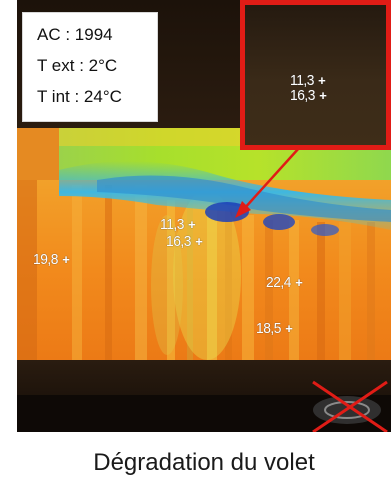 The height and width of the screenshot is (494, 391). Describe the element at coordinates (79, 96) in the screenshot. I see `interior-temperature: T int : 24°C` at that location.